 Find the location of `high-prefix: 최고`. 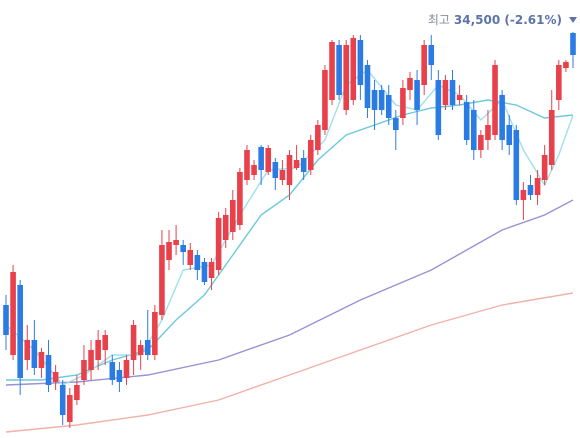

high-prefix: 최고 is located at coordinates (439, 20).